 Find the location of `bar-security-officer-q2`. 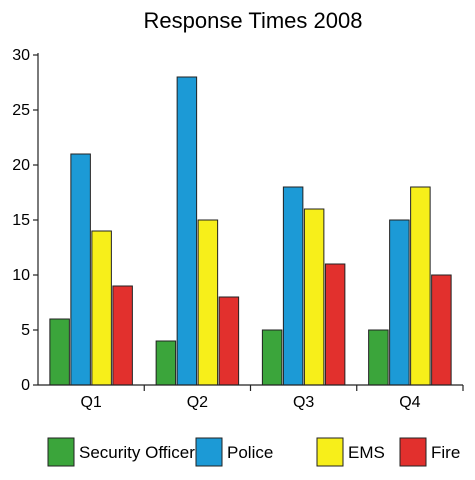

bar-security-officer-q2 is located at coordinates (166, 363).